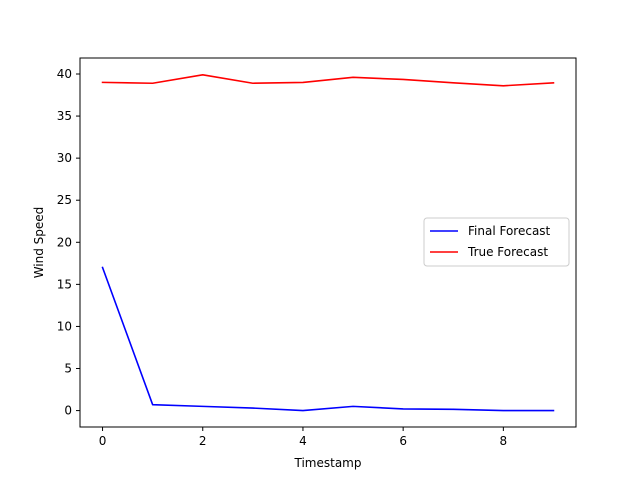  What do you see at coordinates (64, 158) in the screenshot?
I see `y-tick-label: 30` at bounding box center [64, 158].